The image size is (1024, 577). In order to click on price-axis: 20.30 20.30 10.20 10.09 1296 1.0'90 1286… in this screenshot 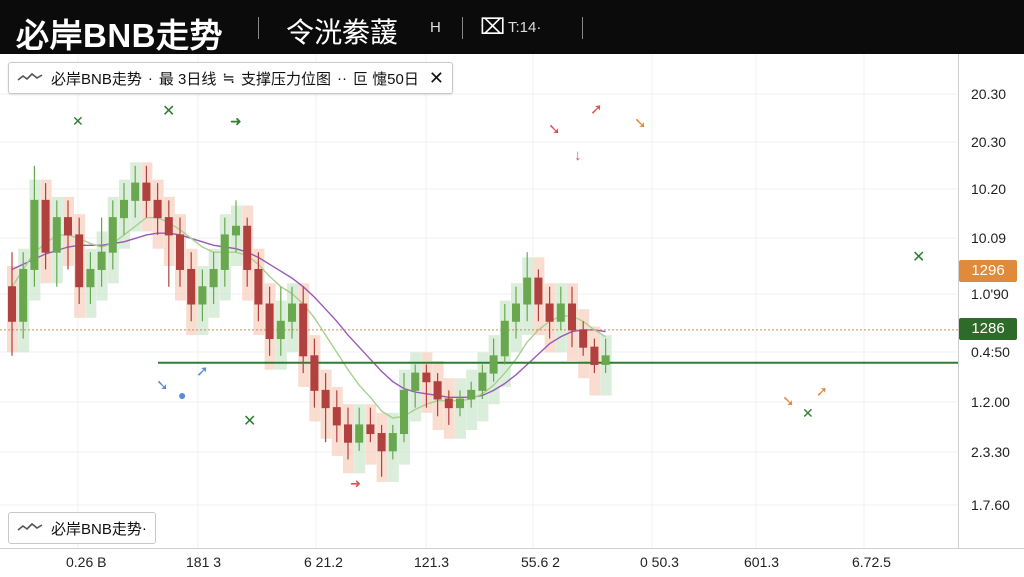, I will do `click(991, 301)`.